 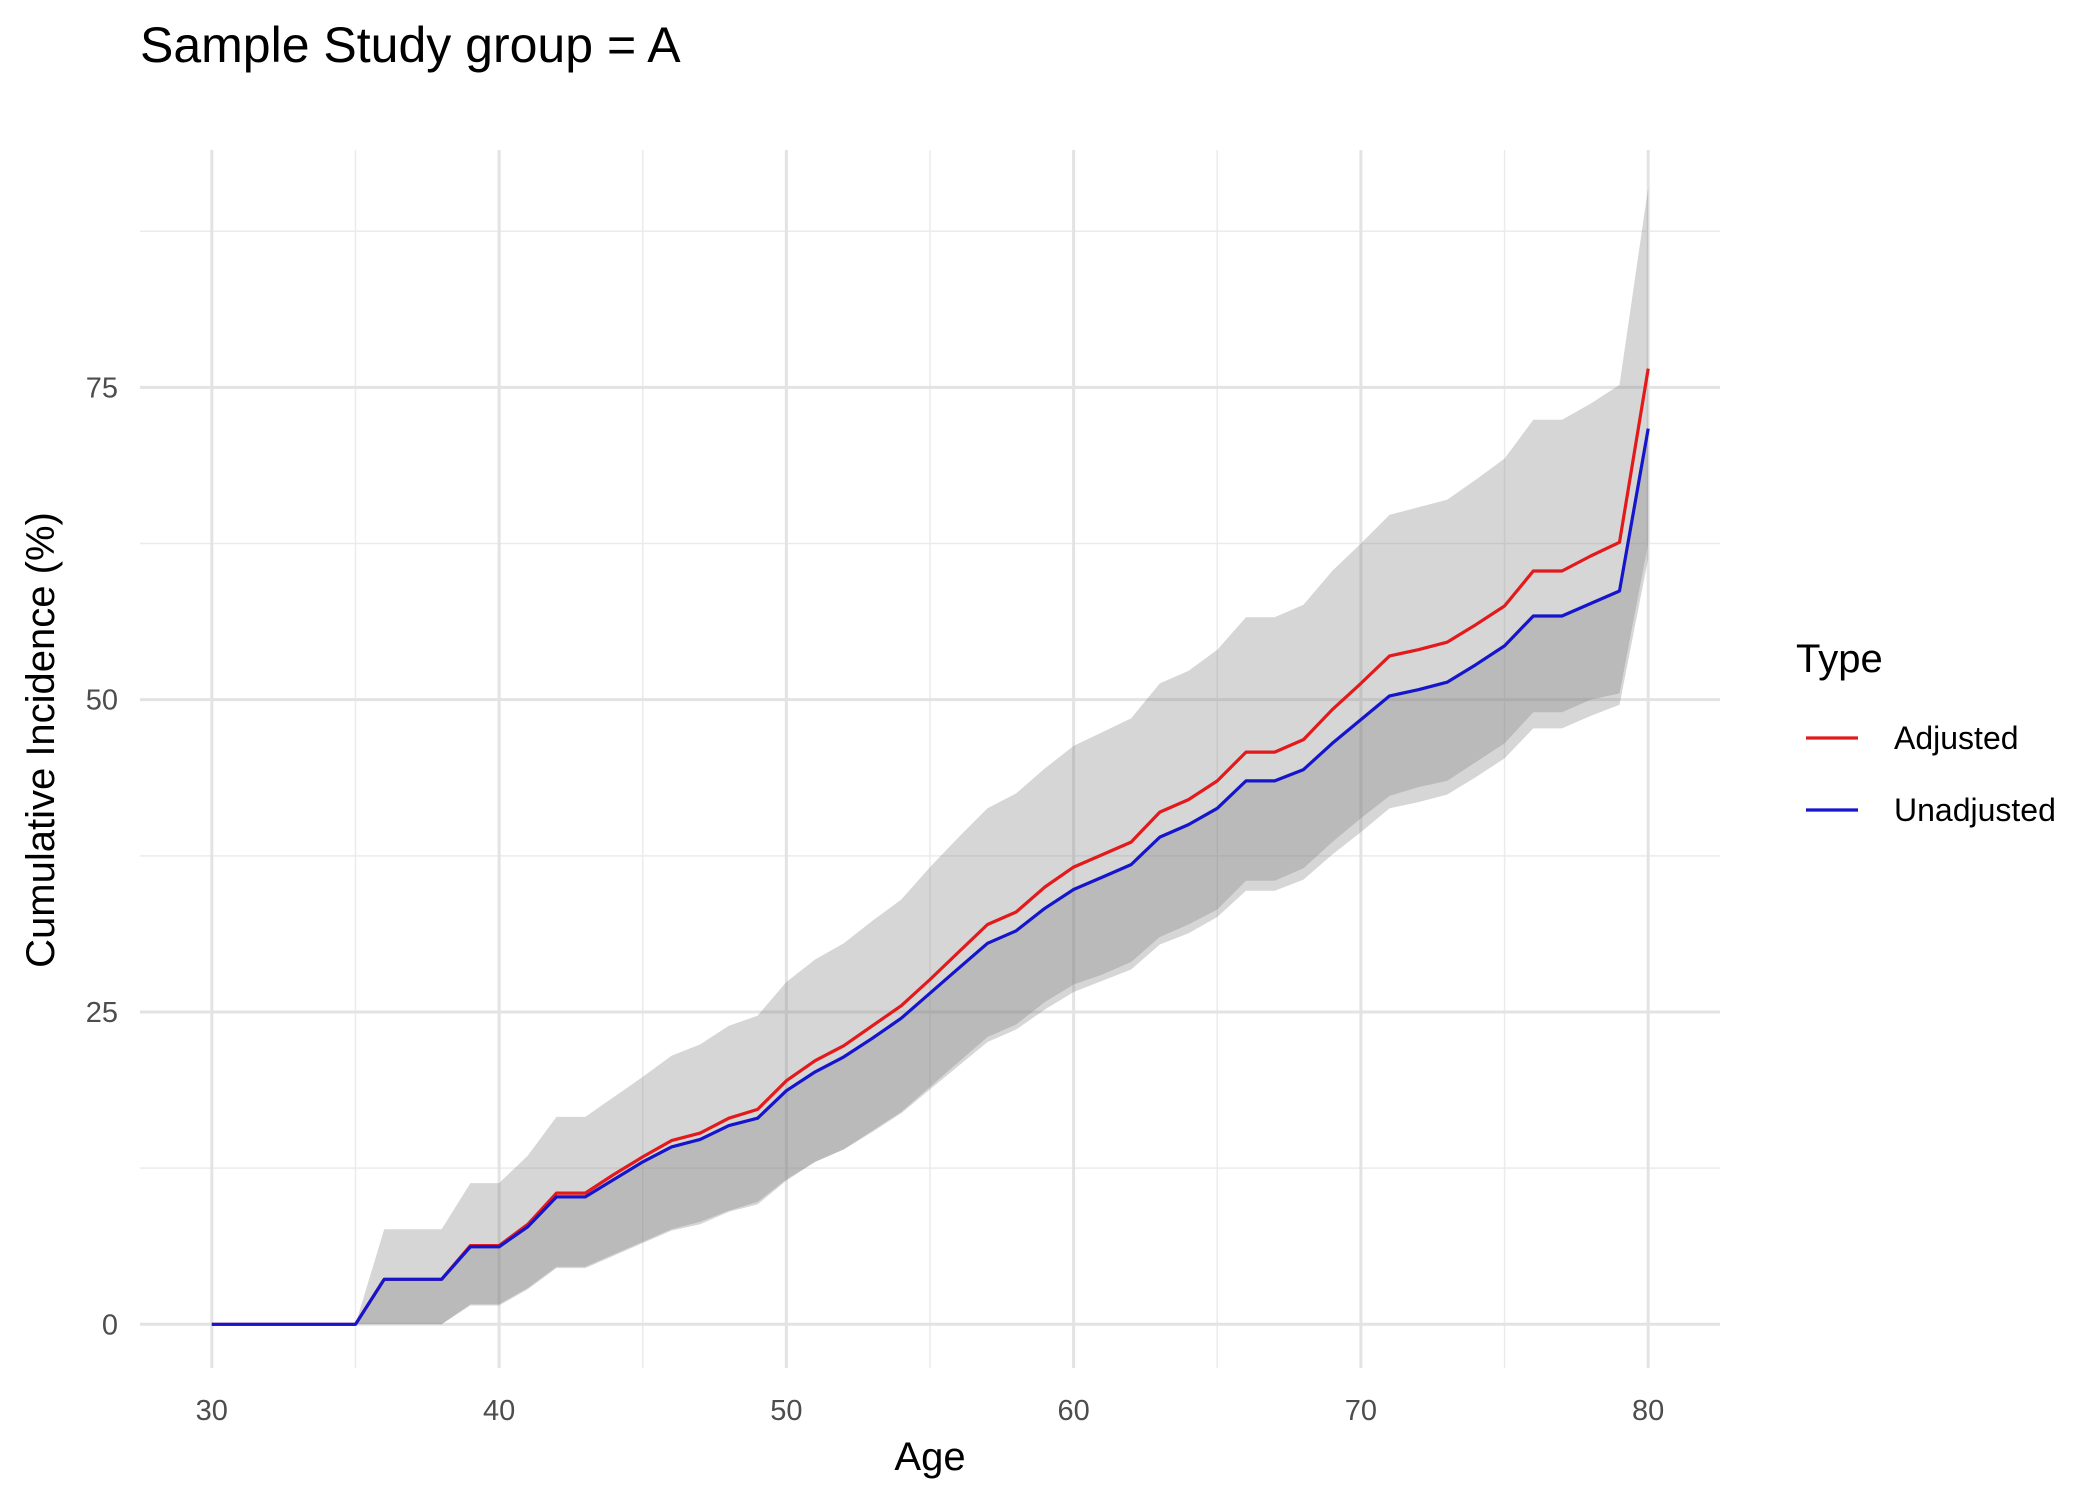 I want to click on chart-title: Sample Study group = A, so click(x=410, y=45).